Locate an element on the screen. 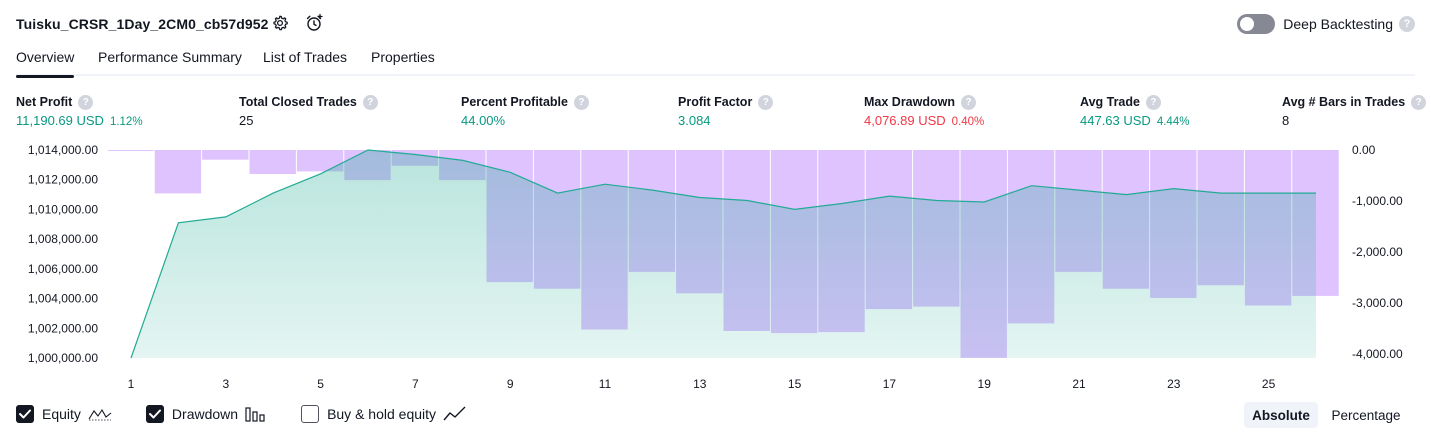 The width and height of the screenshot is (1431, 438). metric-label: Avg Trade is located at coordinates (1110, 102).